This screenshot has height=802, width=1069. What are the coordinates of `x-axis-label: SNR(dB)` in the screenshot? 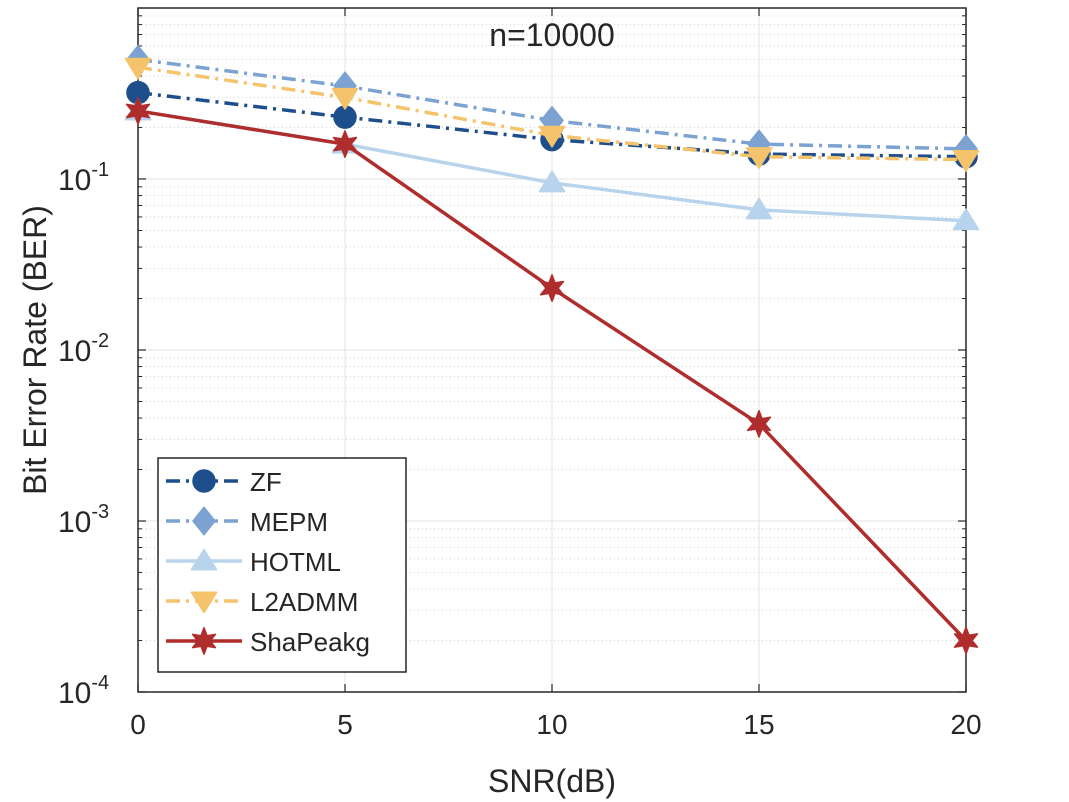 It's located at (552, 781).